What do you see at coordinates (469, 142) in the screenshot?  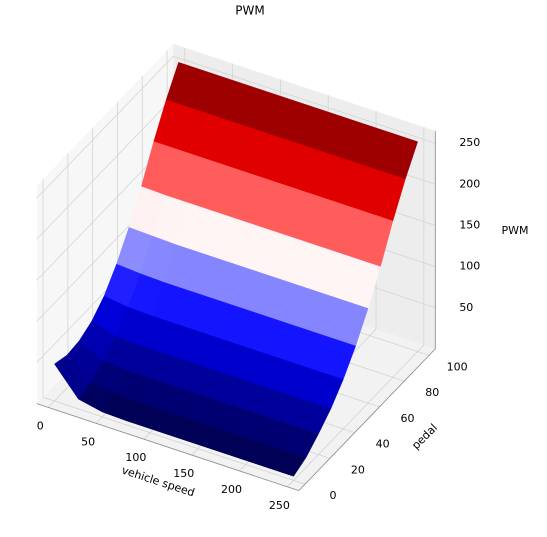 I see `z-tick-label: 250` at bounding box center [469, 142].